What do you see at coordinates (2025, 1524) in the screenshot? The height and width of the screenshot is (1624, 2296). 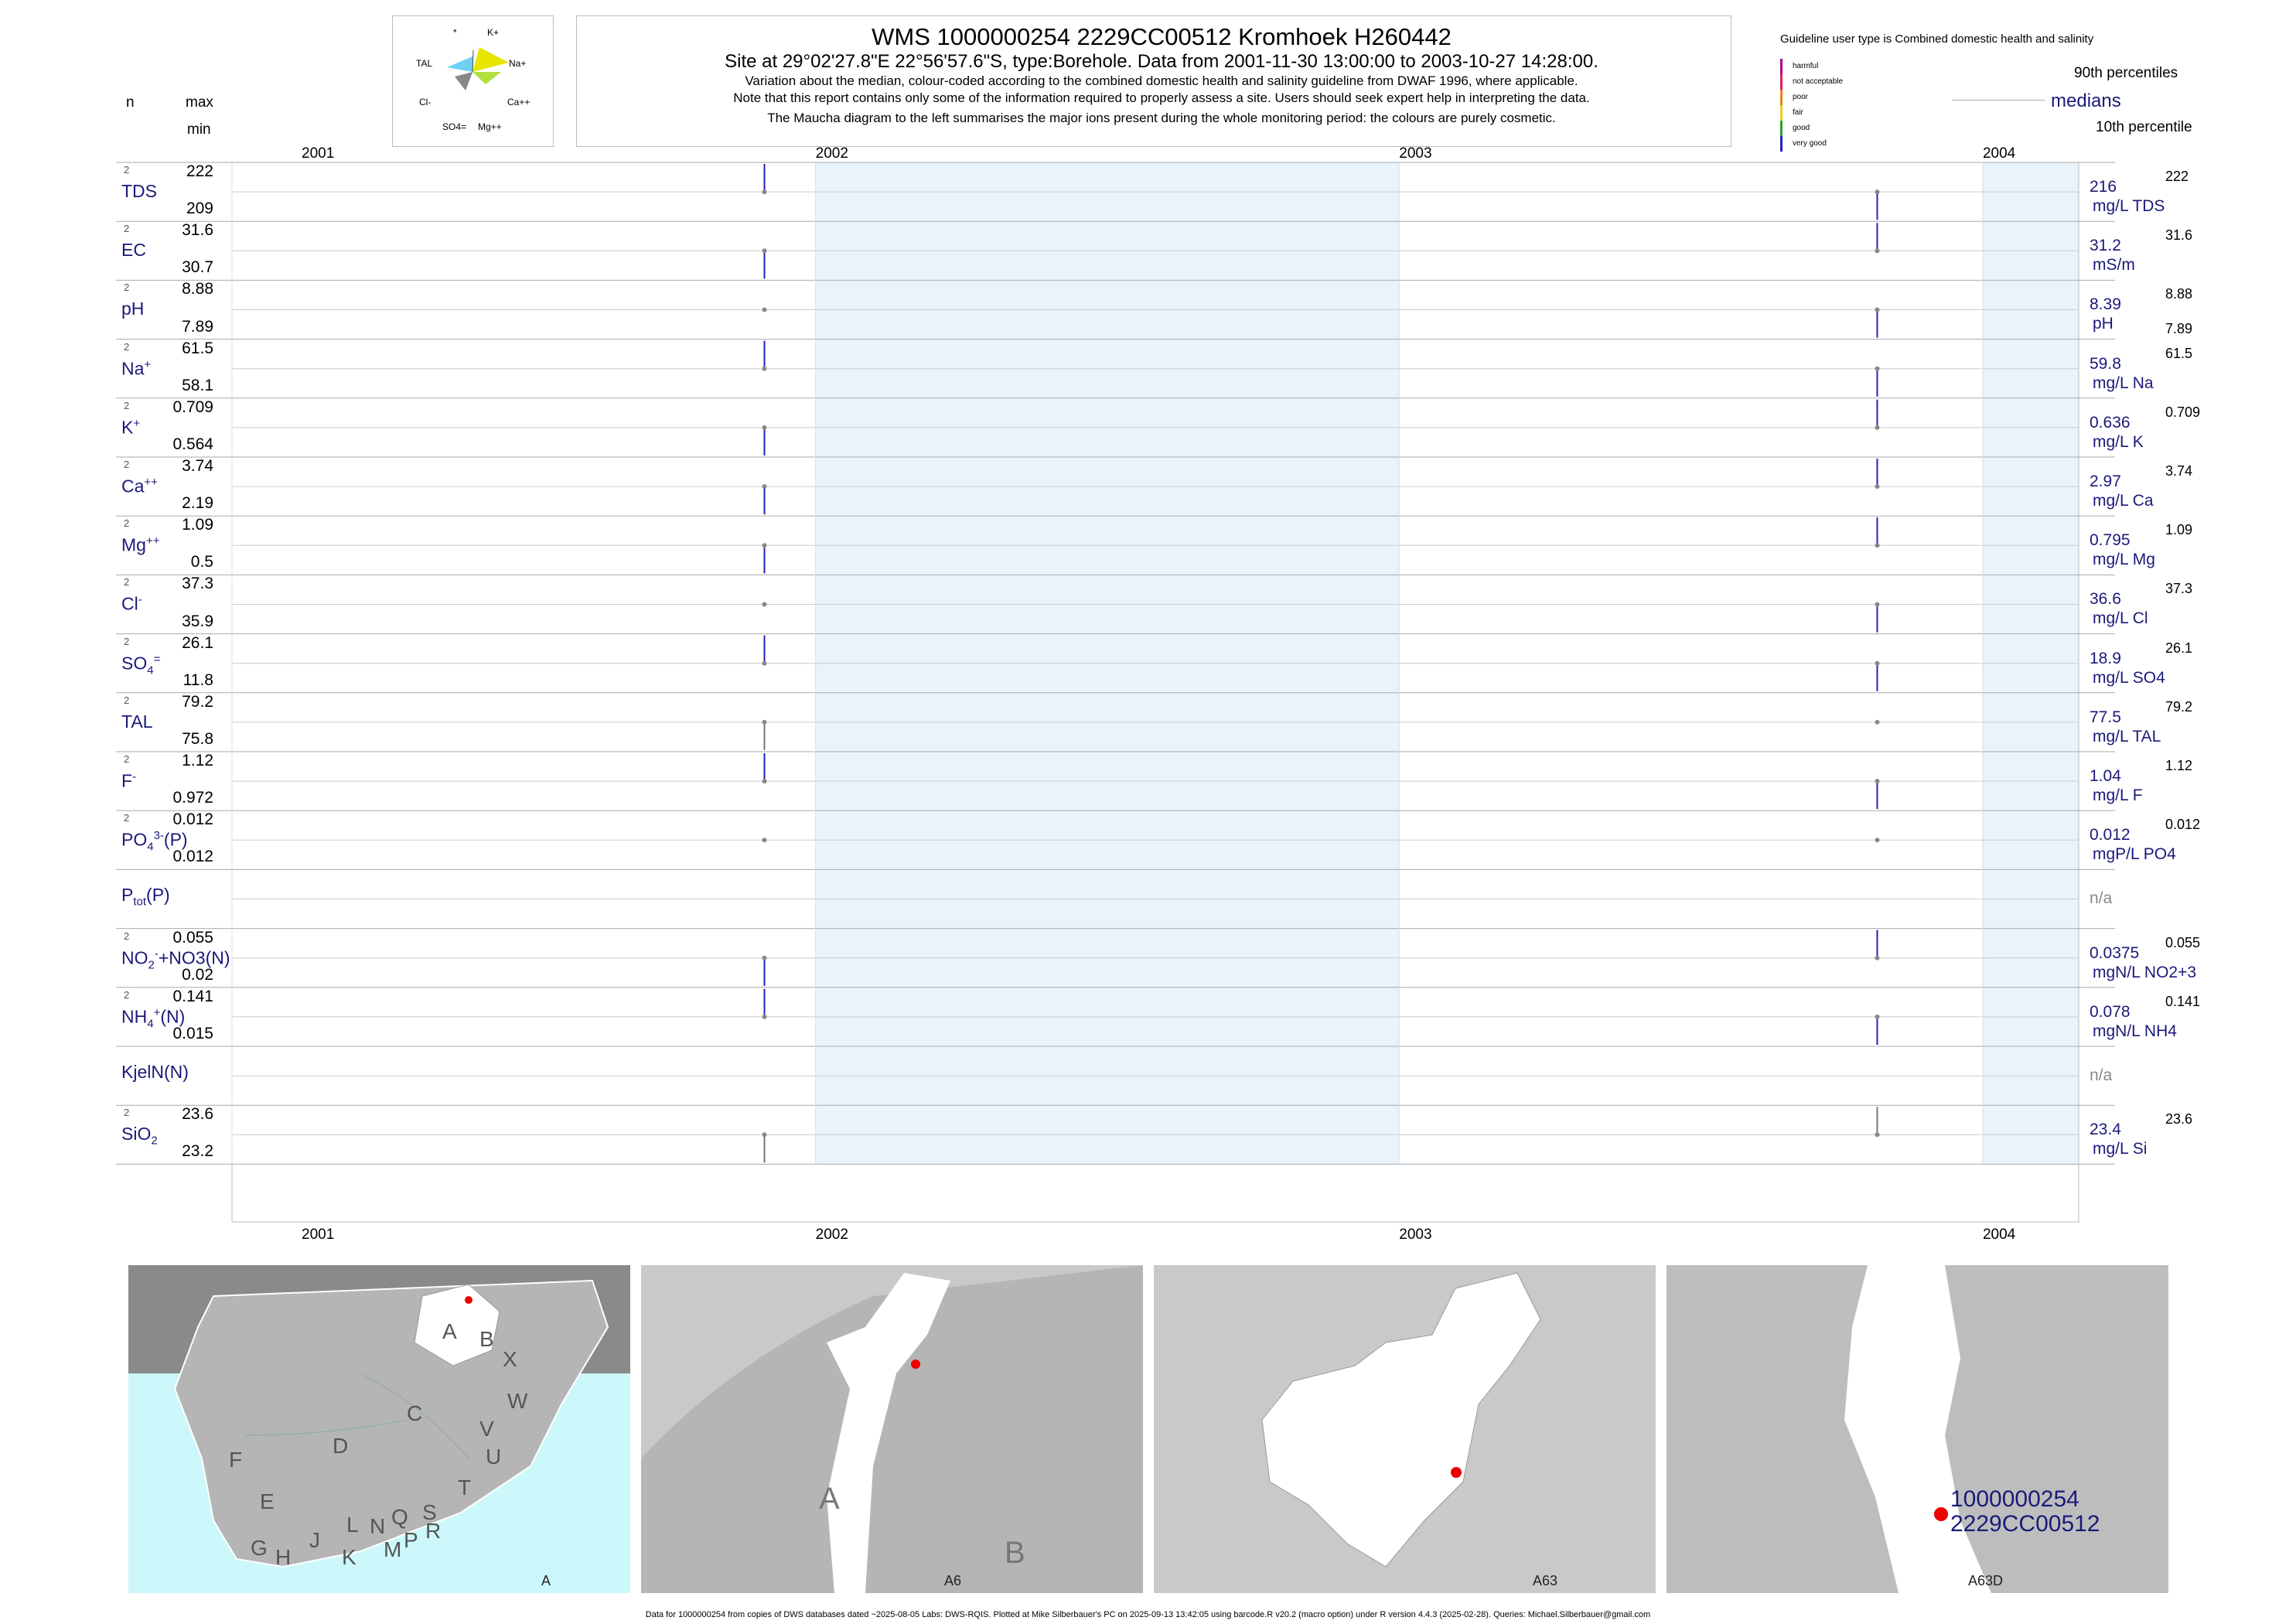 I see `site-code-label: 2229CC00512` at bounding box center [2025, 1524].